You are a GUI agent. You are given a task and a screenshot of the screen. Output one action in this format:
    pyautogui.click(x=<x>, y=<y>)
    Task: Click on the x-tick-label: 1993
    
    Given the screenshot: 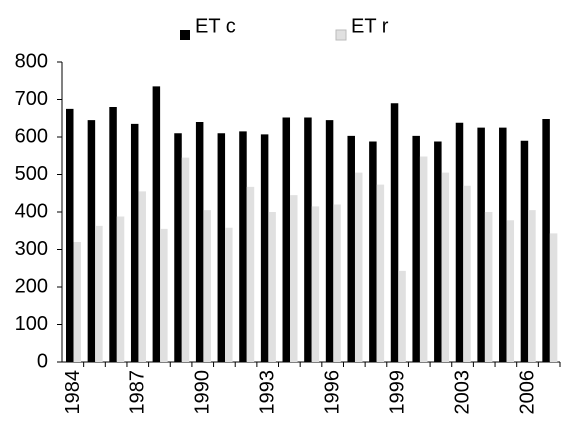 What is the action you would take?
    pyautogui.click(x=268, y=392)
    